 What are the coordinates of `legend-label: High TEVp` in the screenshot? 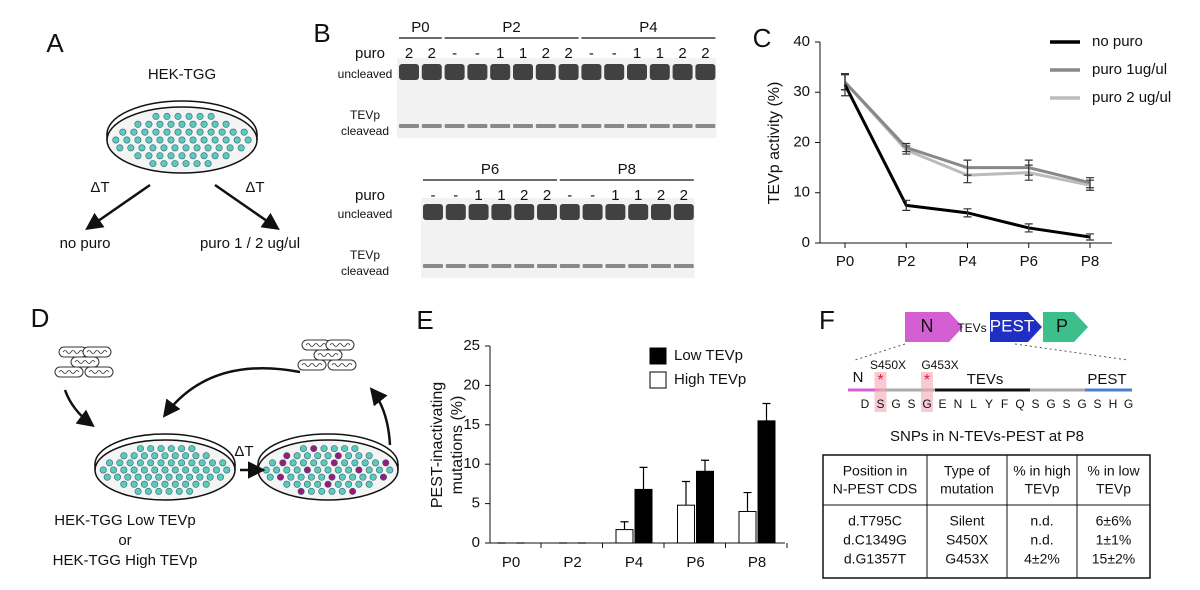 It's located at (710, 379).